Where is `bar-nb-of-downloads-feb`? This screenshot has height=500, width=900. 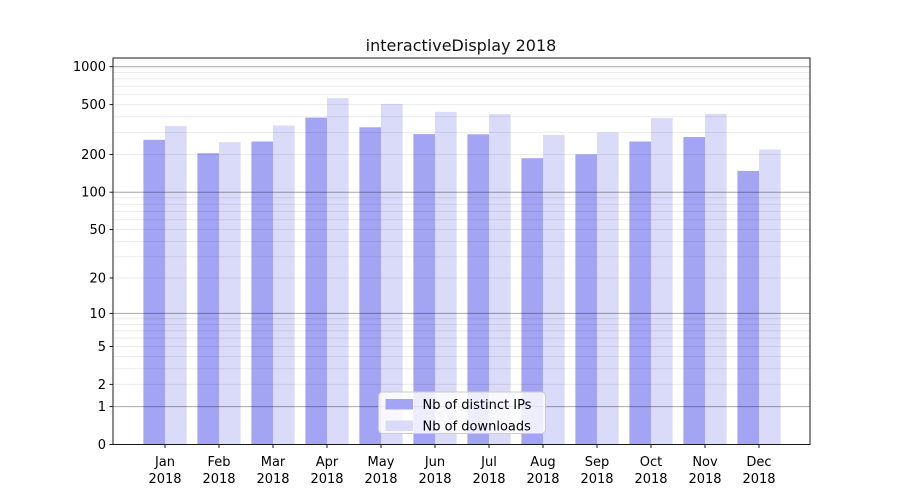 bar-nb-of-downloads-feb is located at coordinates (230, 293).